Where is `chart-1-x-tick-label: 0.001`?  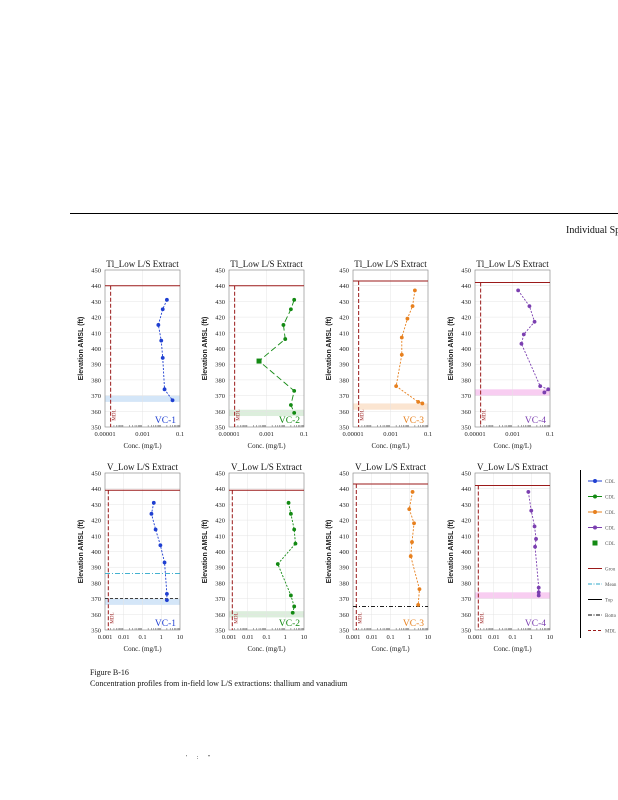
chart-1-x-tick-label: 0.001 is located at coordinates (142, 434).